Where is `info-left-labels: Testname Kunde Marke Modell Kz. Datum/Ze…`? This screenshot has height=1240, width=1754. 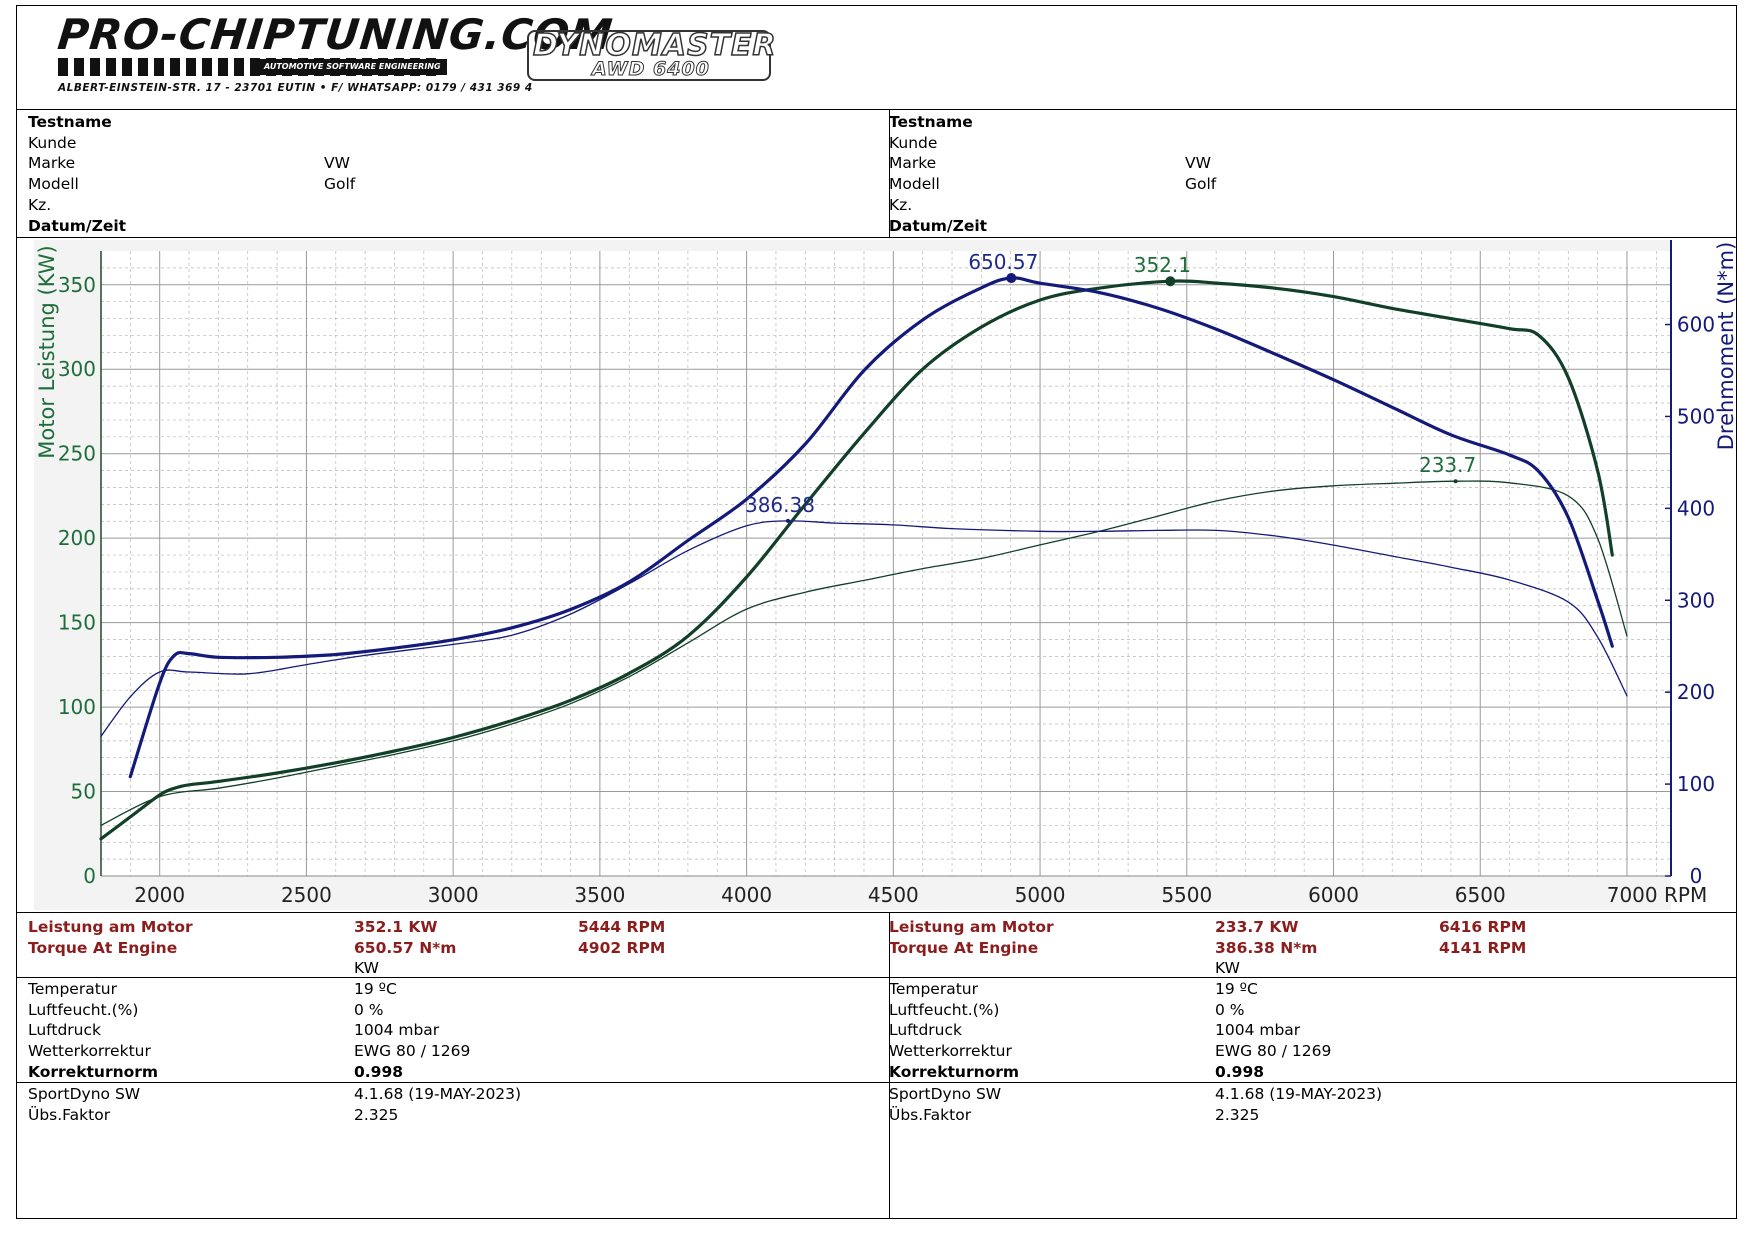 info-left-labels: Testname Kunde Marke Modell Kz. Datum/Ze… is located at coordinates (77, 174).